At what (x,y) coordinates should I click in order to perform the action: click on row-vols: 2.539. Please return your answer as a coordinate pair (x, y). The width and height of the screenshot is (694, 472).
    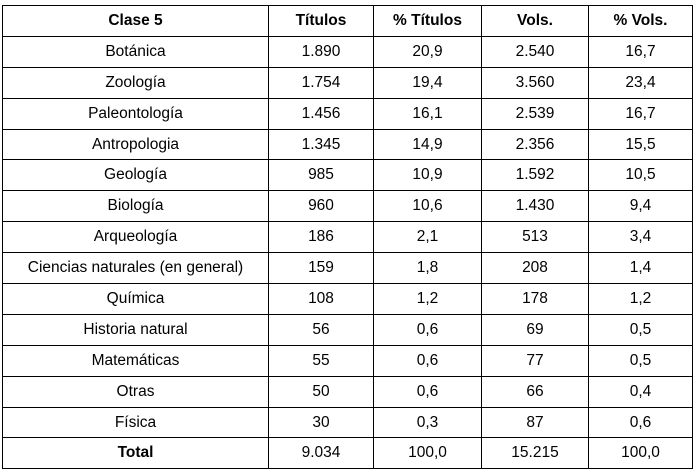
    Looking at the image, I should click on (535, 113).